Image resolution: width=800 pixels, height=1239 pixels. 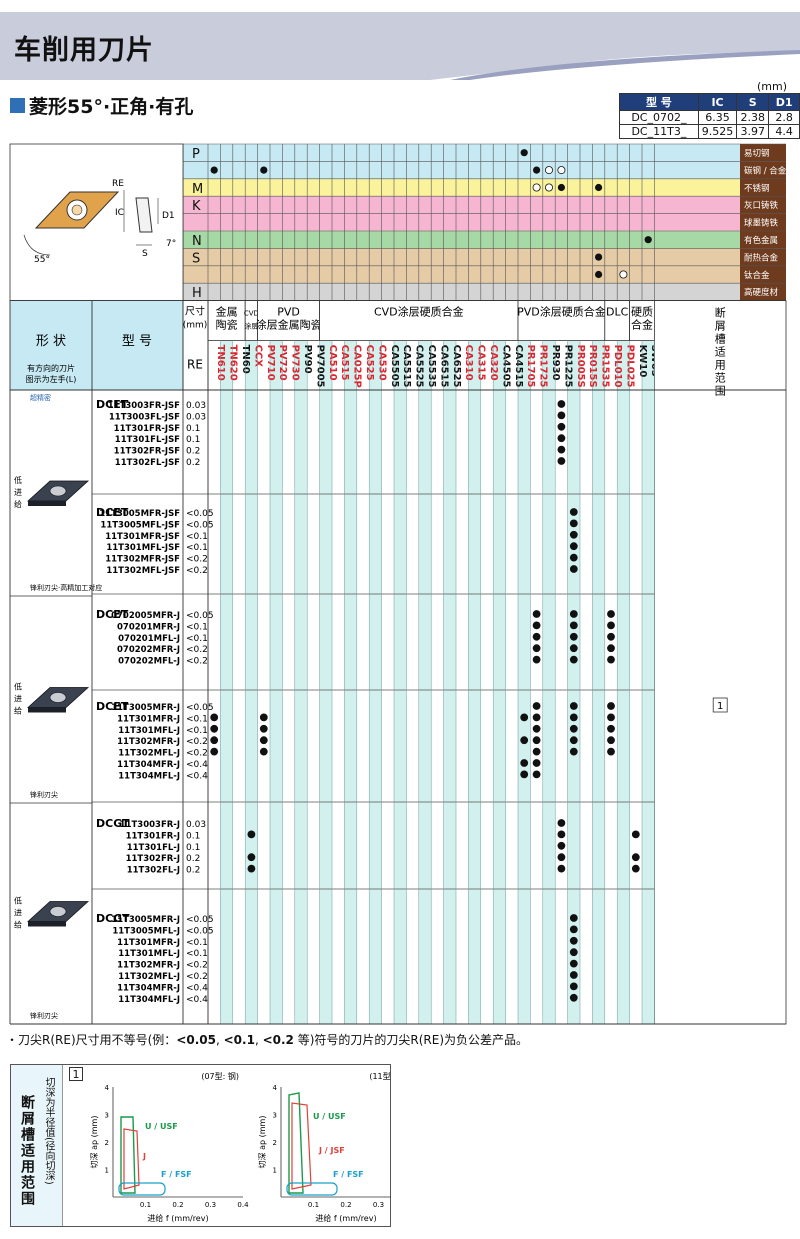 What do you see at coordinates (147, 463) in the screenshot?
I see `model-code: 11T302FL-JSF` at bounding box center [147, 463].